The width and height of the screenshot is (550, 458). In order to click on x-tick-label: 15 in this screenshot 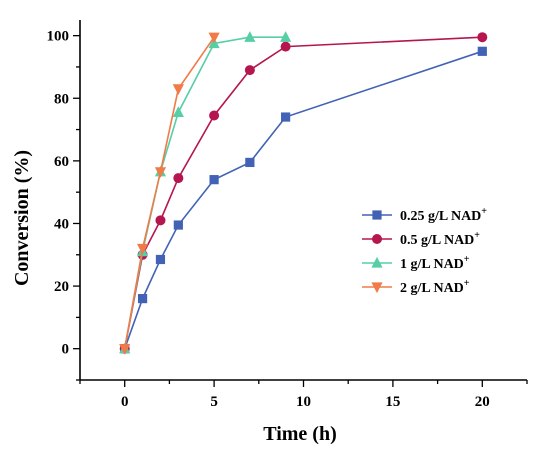, I will do `click(392, 402)`.